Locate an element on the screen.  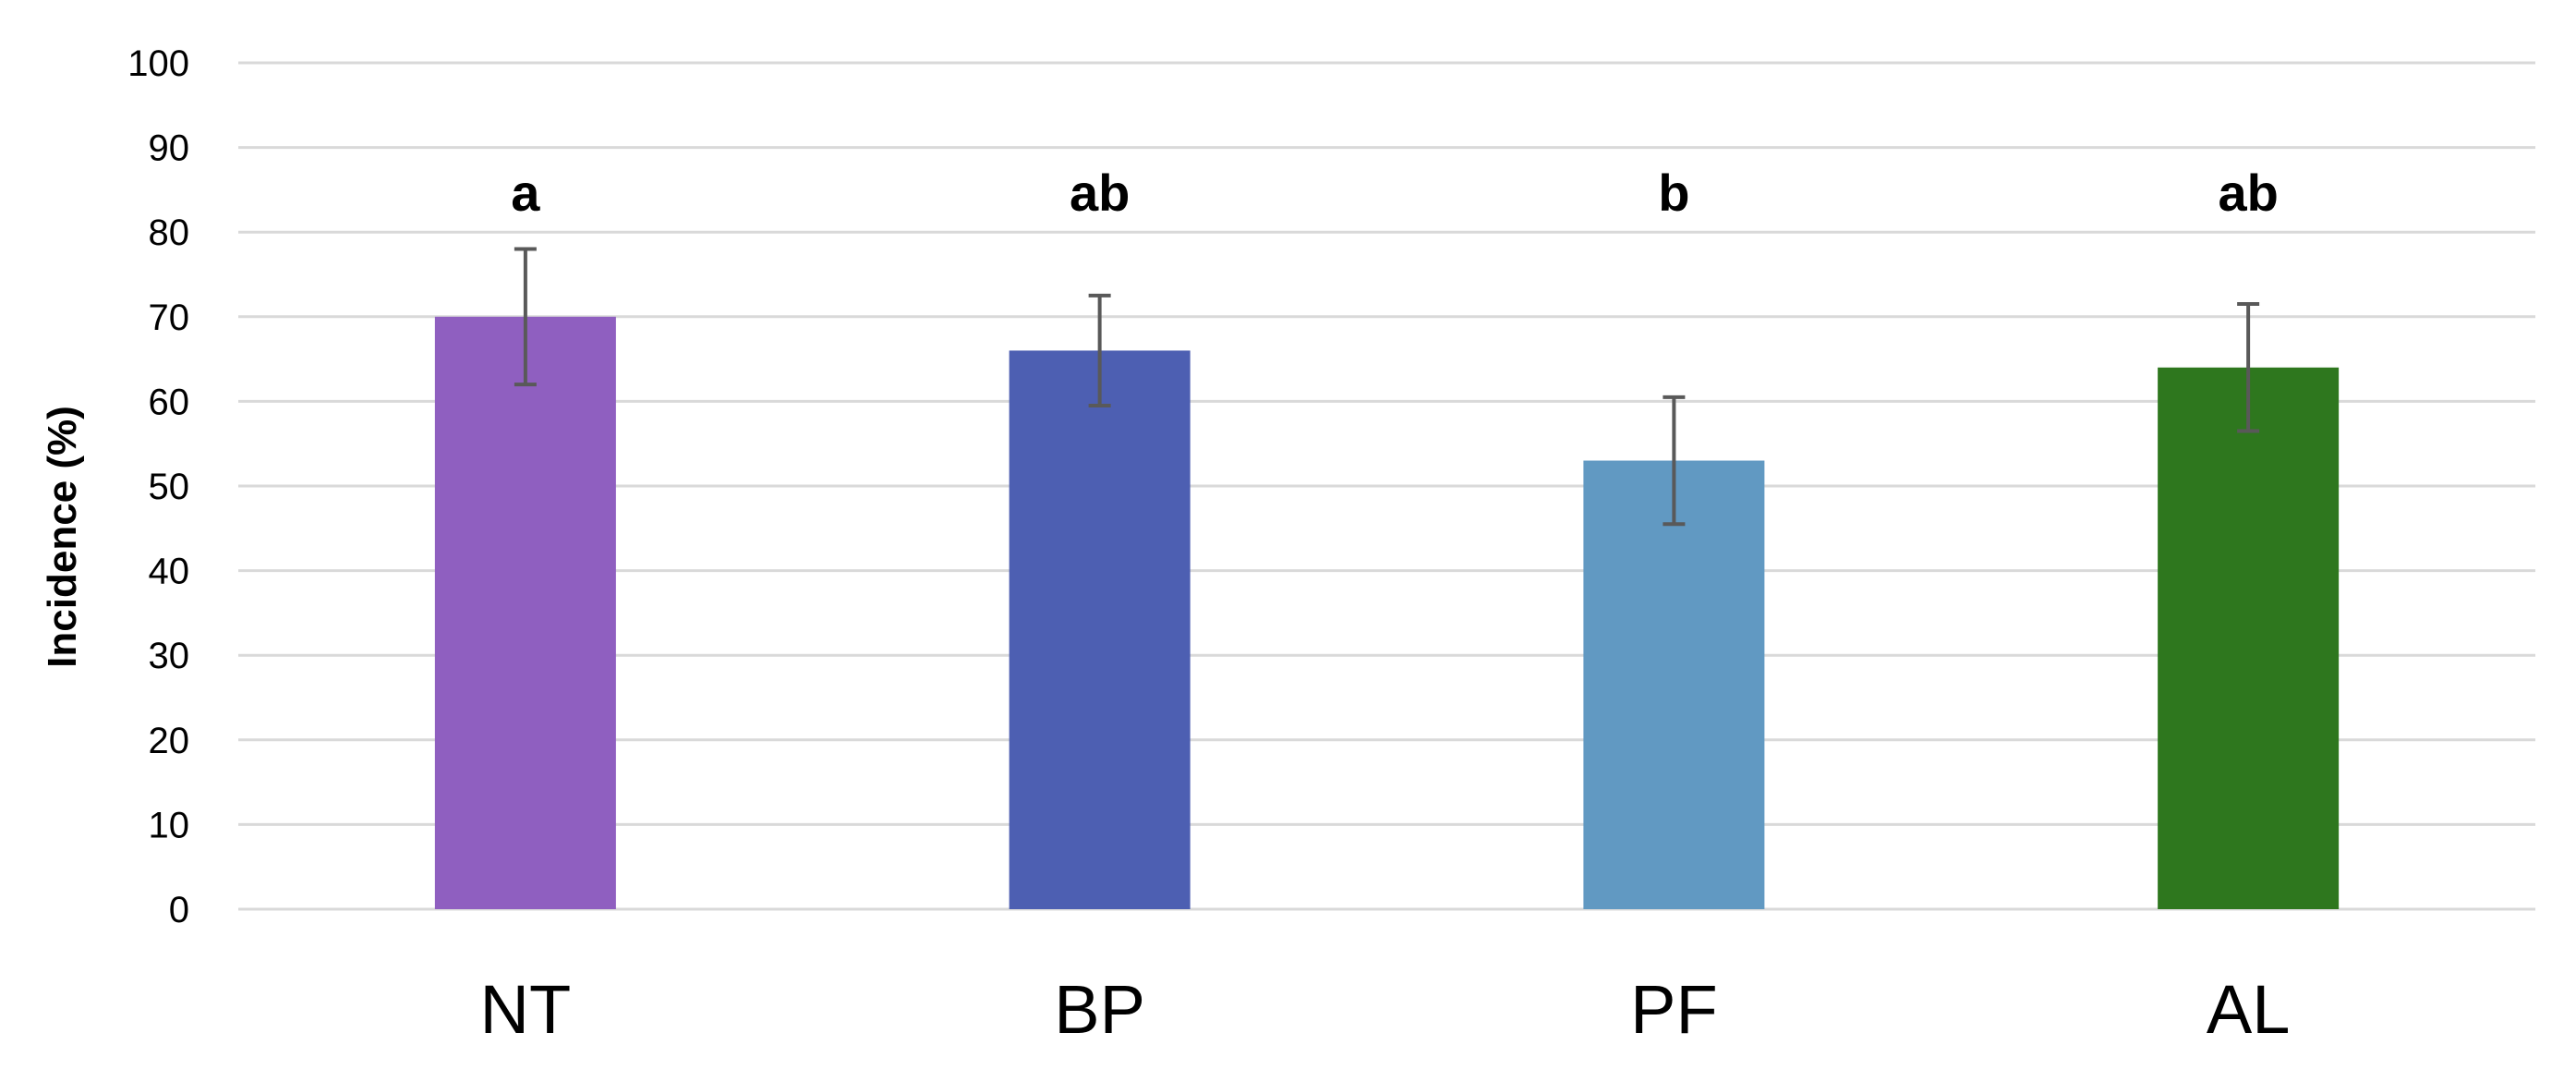
y-tick-label: 80 is located at coordinates (169, 233).